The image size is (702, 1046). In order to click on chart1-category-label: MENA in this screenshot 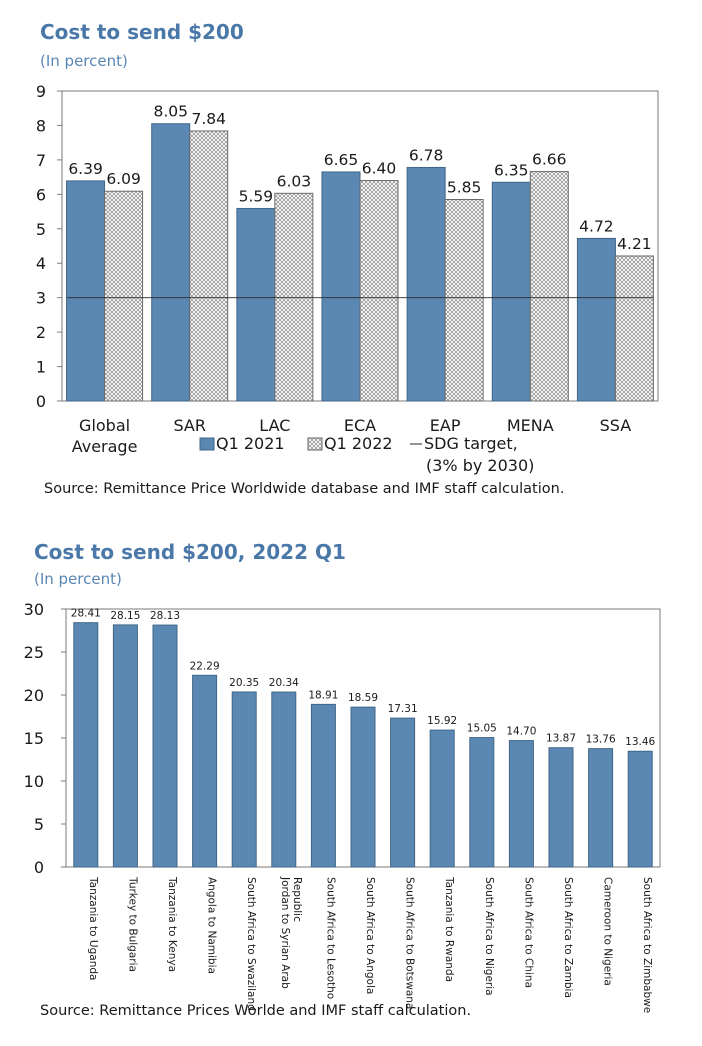, I will do `click(530, 425)`.